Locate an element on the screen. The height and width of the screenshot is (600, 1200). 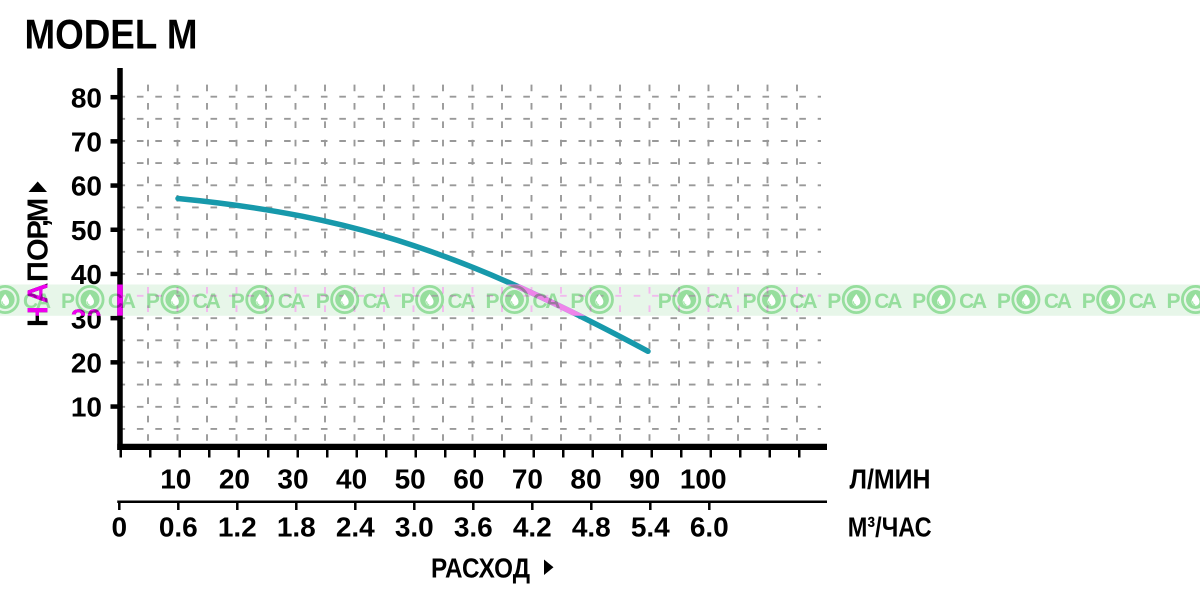
svg-text: 4.8 is located at coordinates (591, 527).